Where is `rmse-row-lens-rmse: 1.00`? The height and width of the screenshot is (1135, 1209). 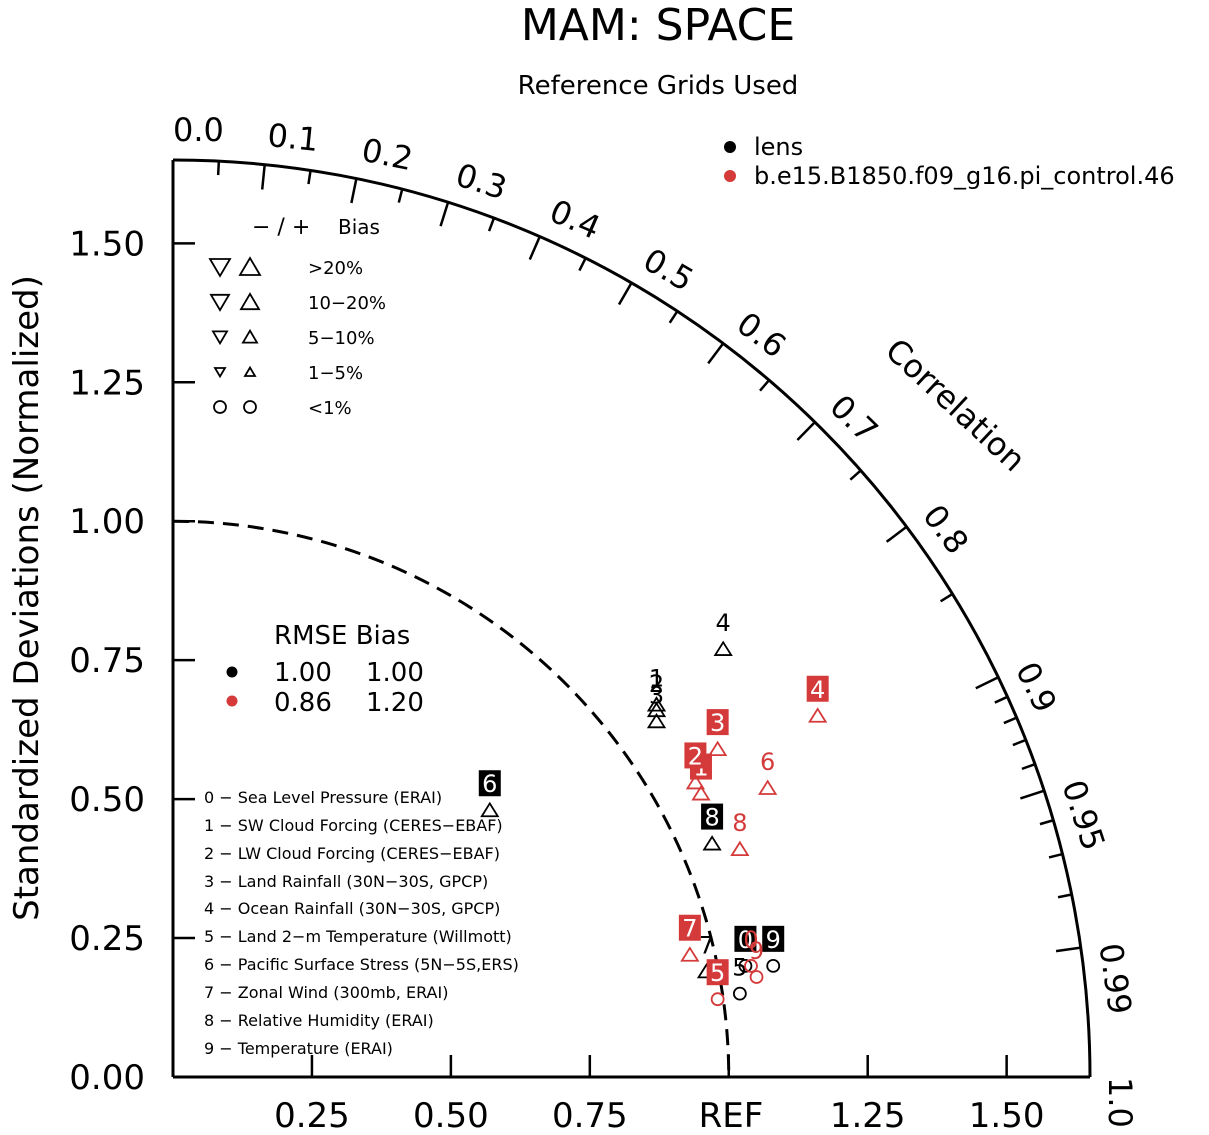 rmse-row-lens-rmse: 1.00 is located at coordinates (303, 673).